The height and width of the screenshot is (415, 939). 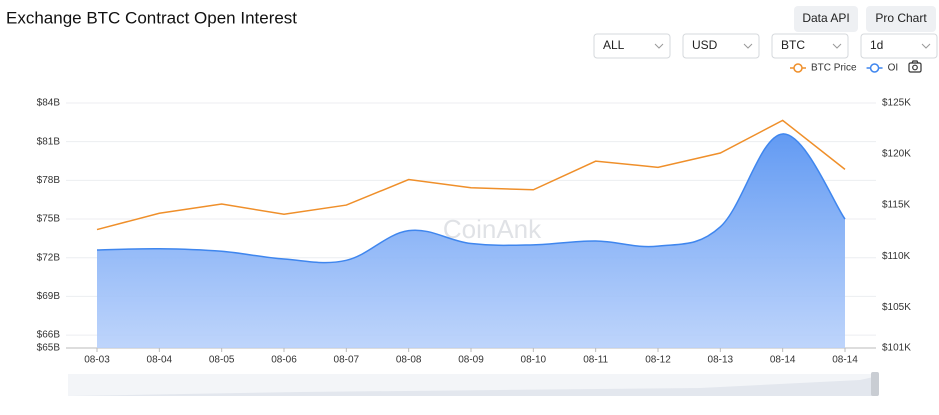 What do you see at coordinates (49, 180) in the screenshot?
I see `y-tick-label: $78B` at bounding box center [49, 180].